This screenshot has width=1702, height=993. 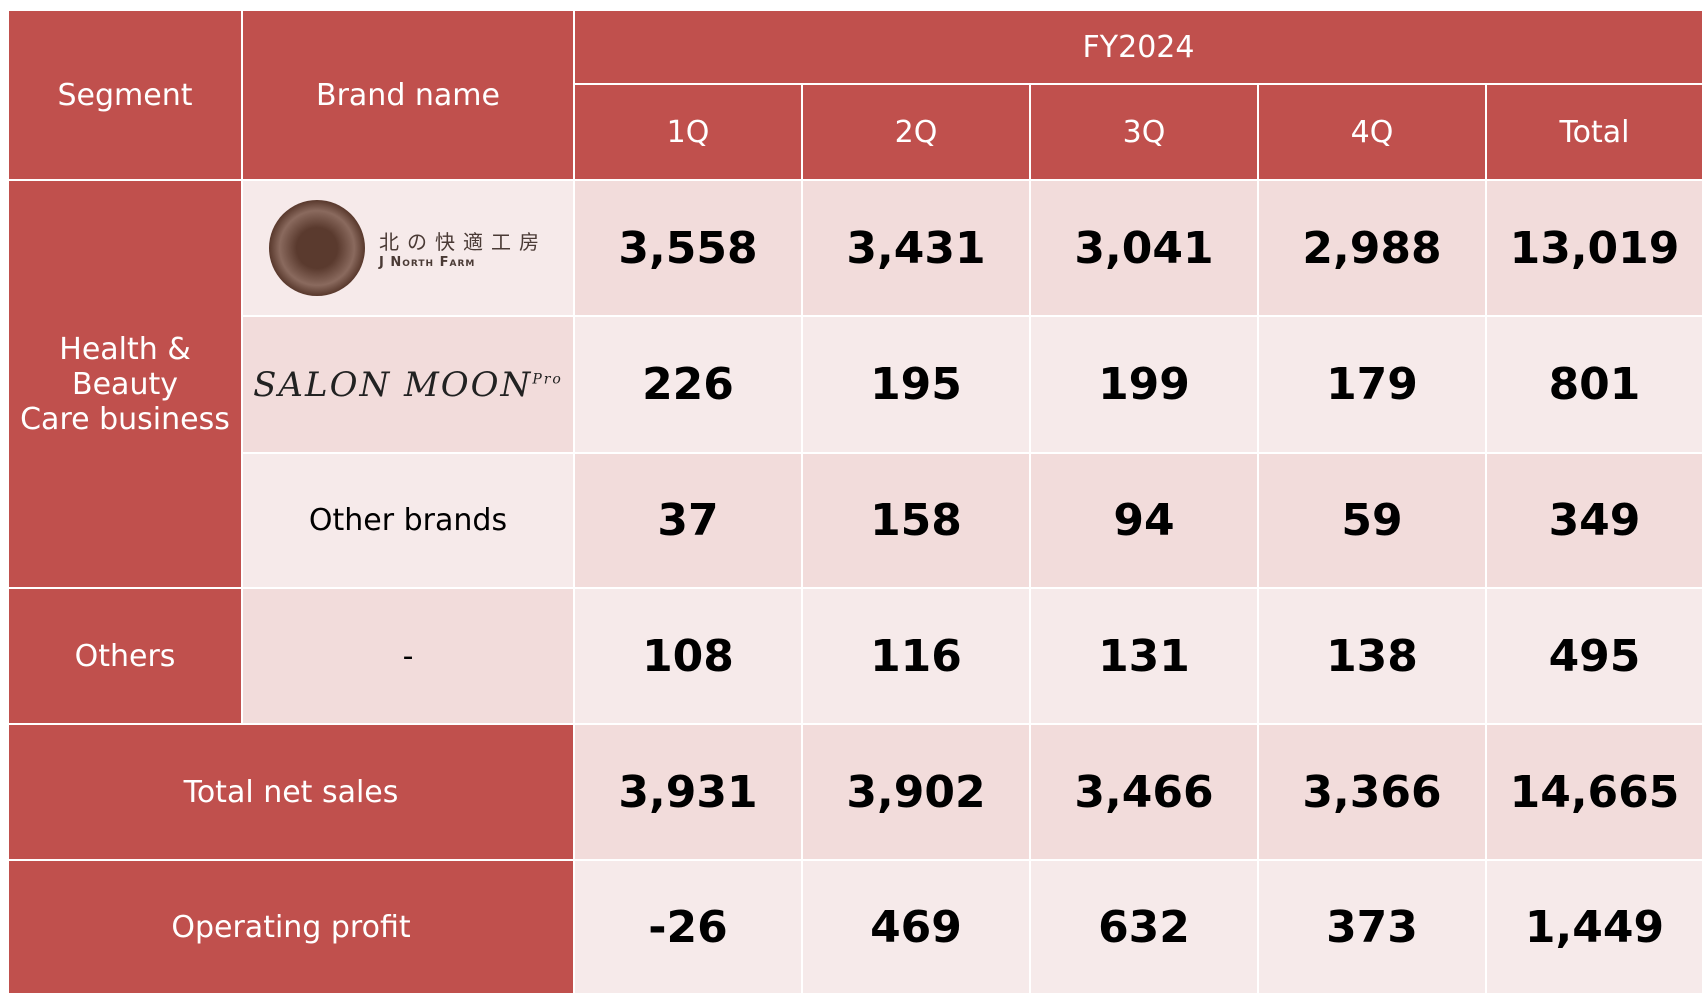 I want to click on total-label-cell: Total net sales, so click(x=291, y=792).